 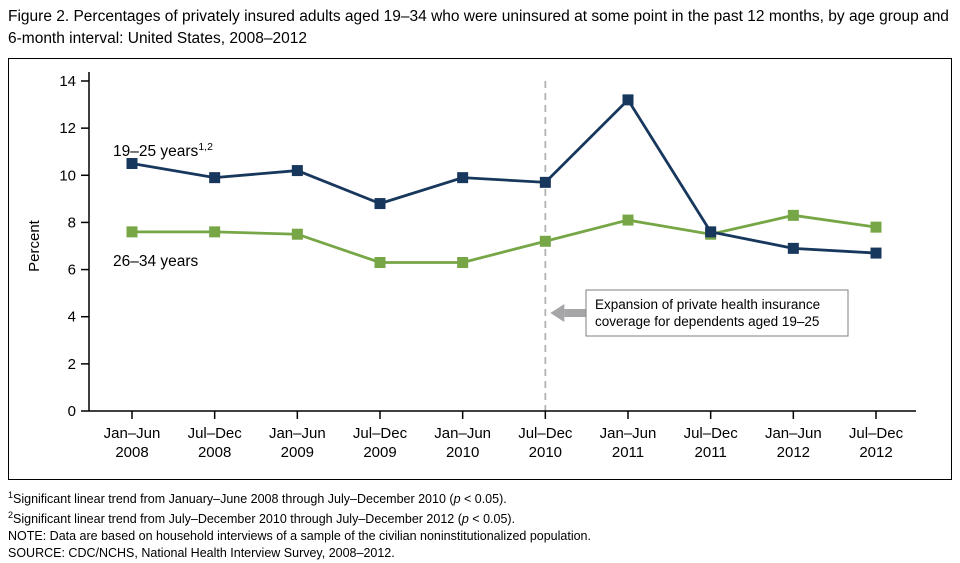 I want to click on footnote-1-marker: 1, so click(x=11, y=495).